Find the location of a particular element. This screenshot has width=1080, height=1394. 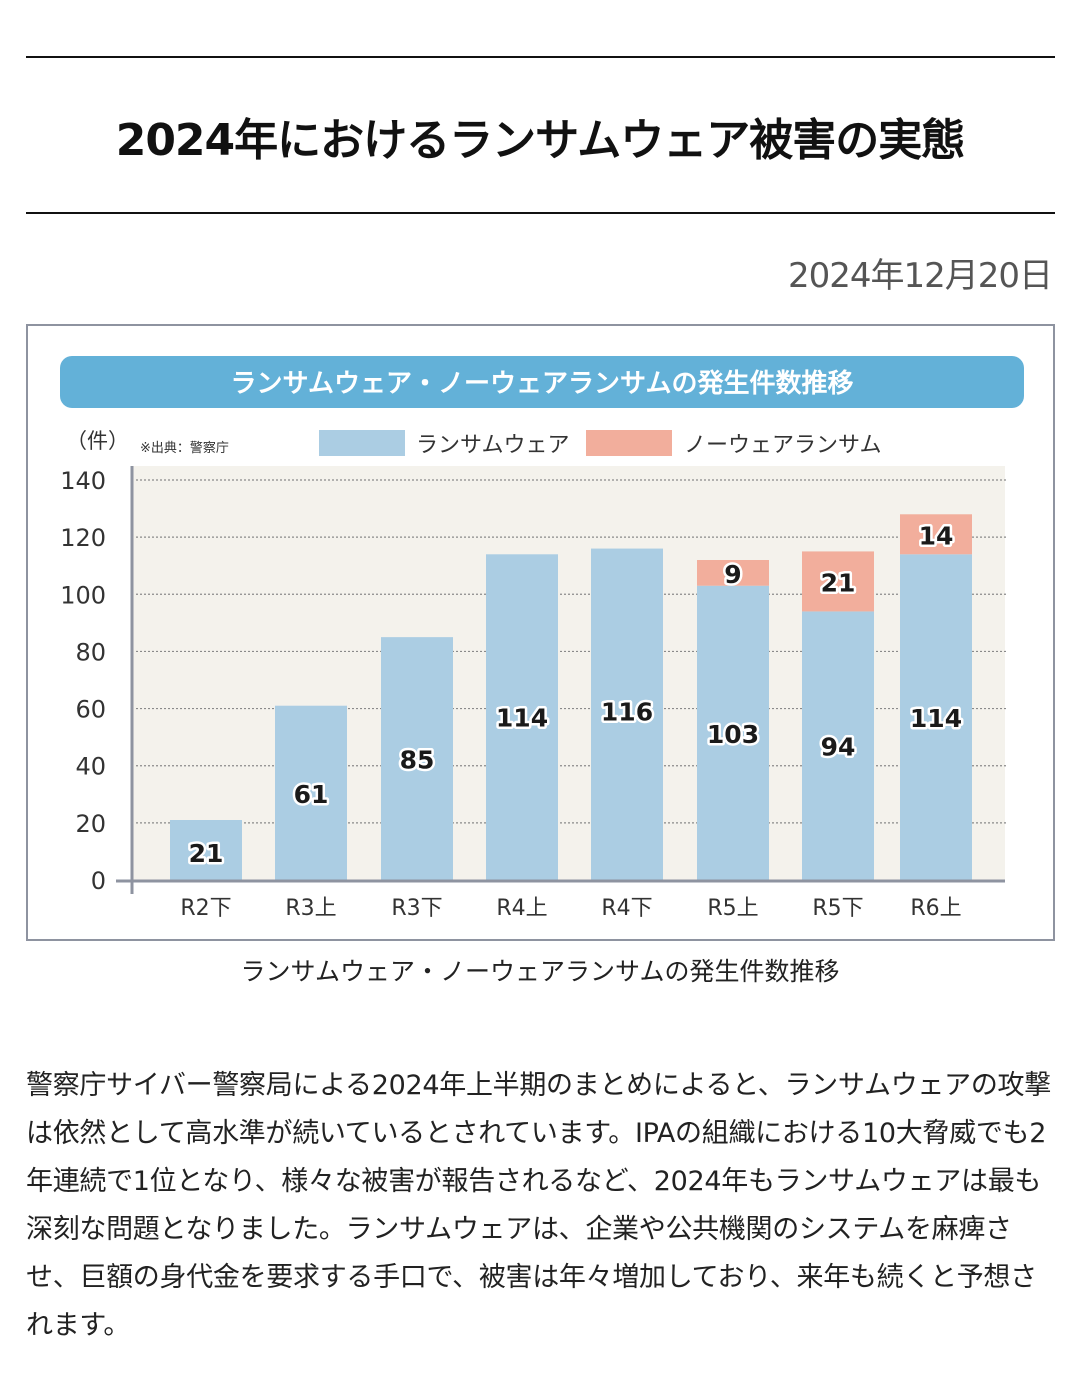

y-tick-label: 100 is located at coordinates (83, 595).